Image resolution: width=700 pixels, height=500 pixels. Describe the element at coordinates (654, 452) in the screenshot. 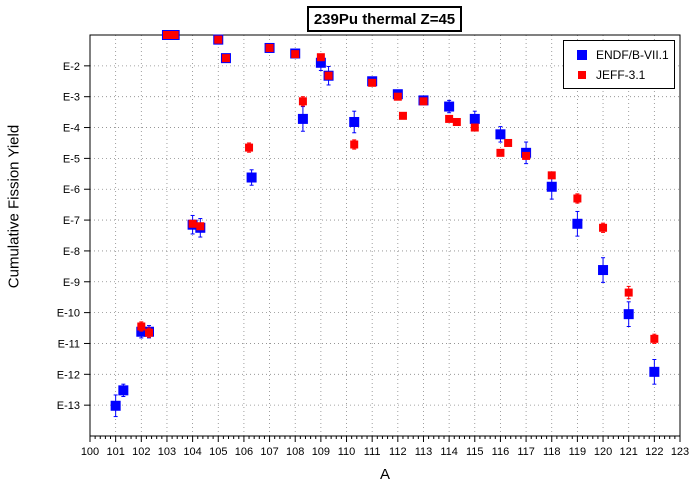

I see `x-tick-label: 122` at that location.